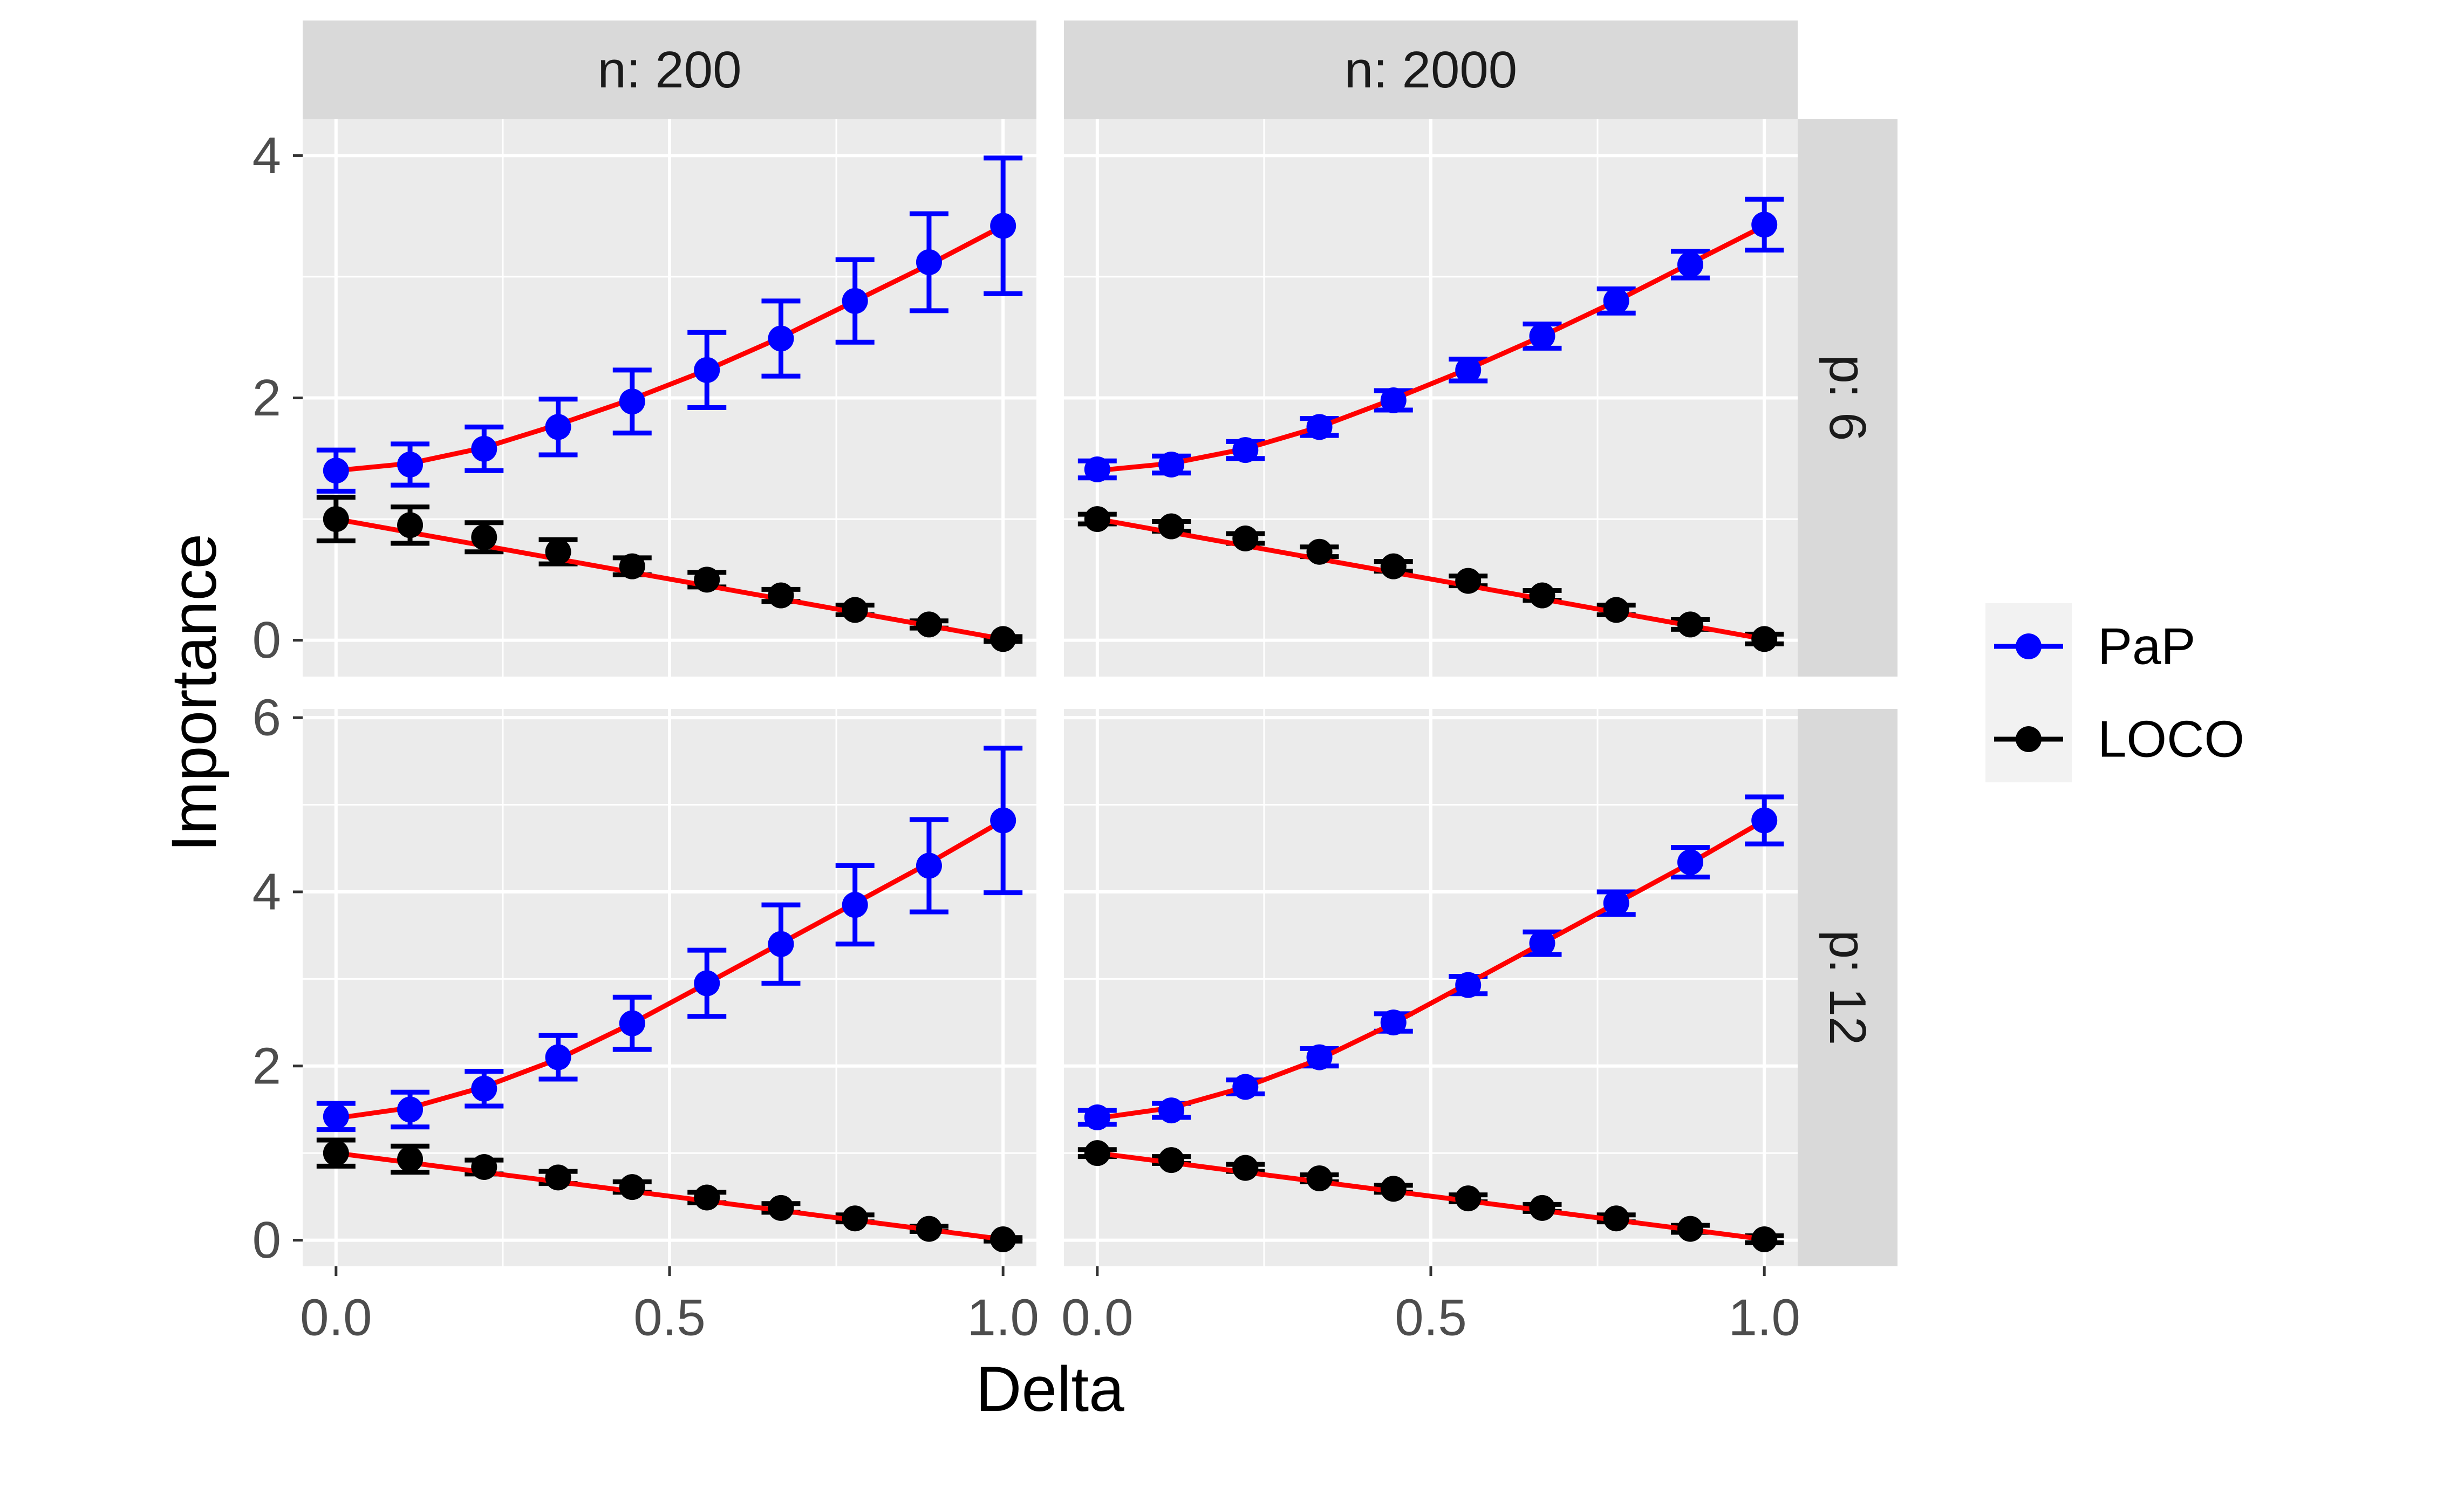 The height and width of the screenshot is (1501, 2464). What do you see at coordinates (266, 156) in the screenshot?
I see `y-tick-label: 4` at bounding box center [266, 156].